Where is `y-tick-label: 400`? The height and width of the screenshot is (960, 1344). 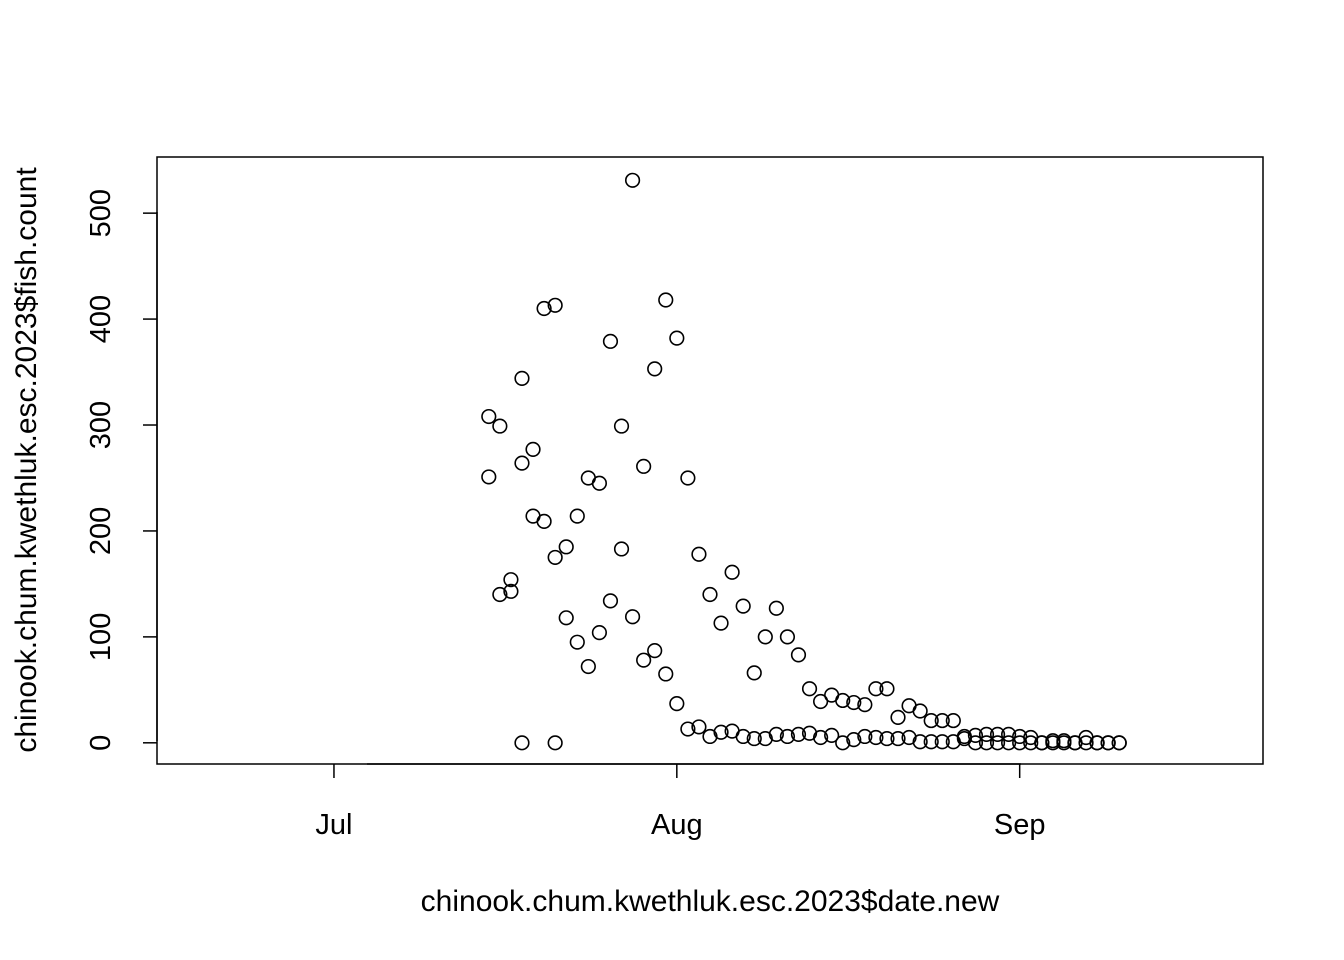
y-tick-label: 400 is located at coordinates (101, 319).